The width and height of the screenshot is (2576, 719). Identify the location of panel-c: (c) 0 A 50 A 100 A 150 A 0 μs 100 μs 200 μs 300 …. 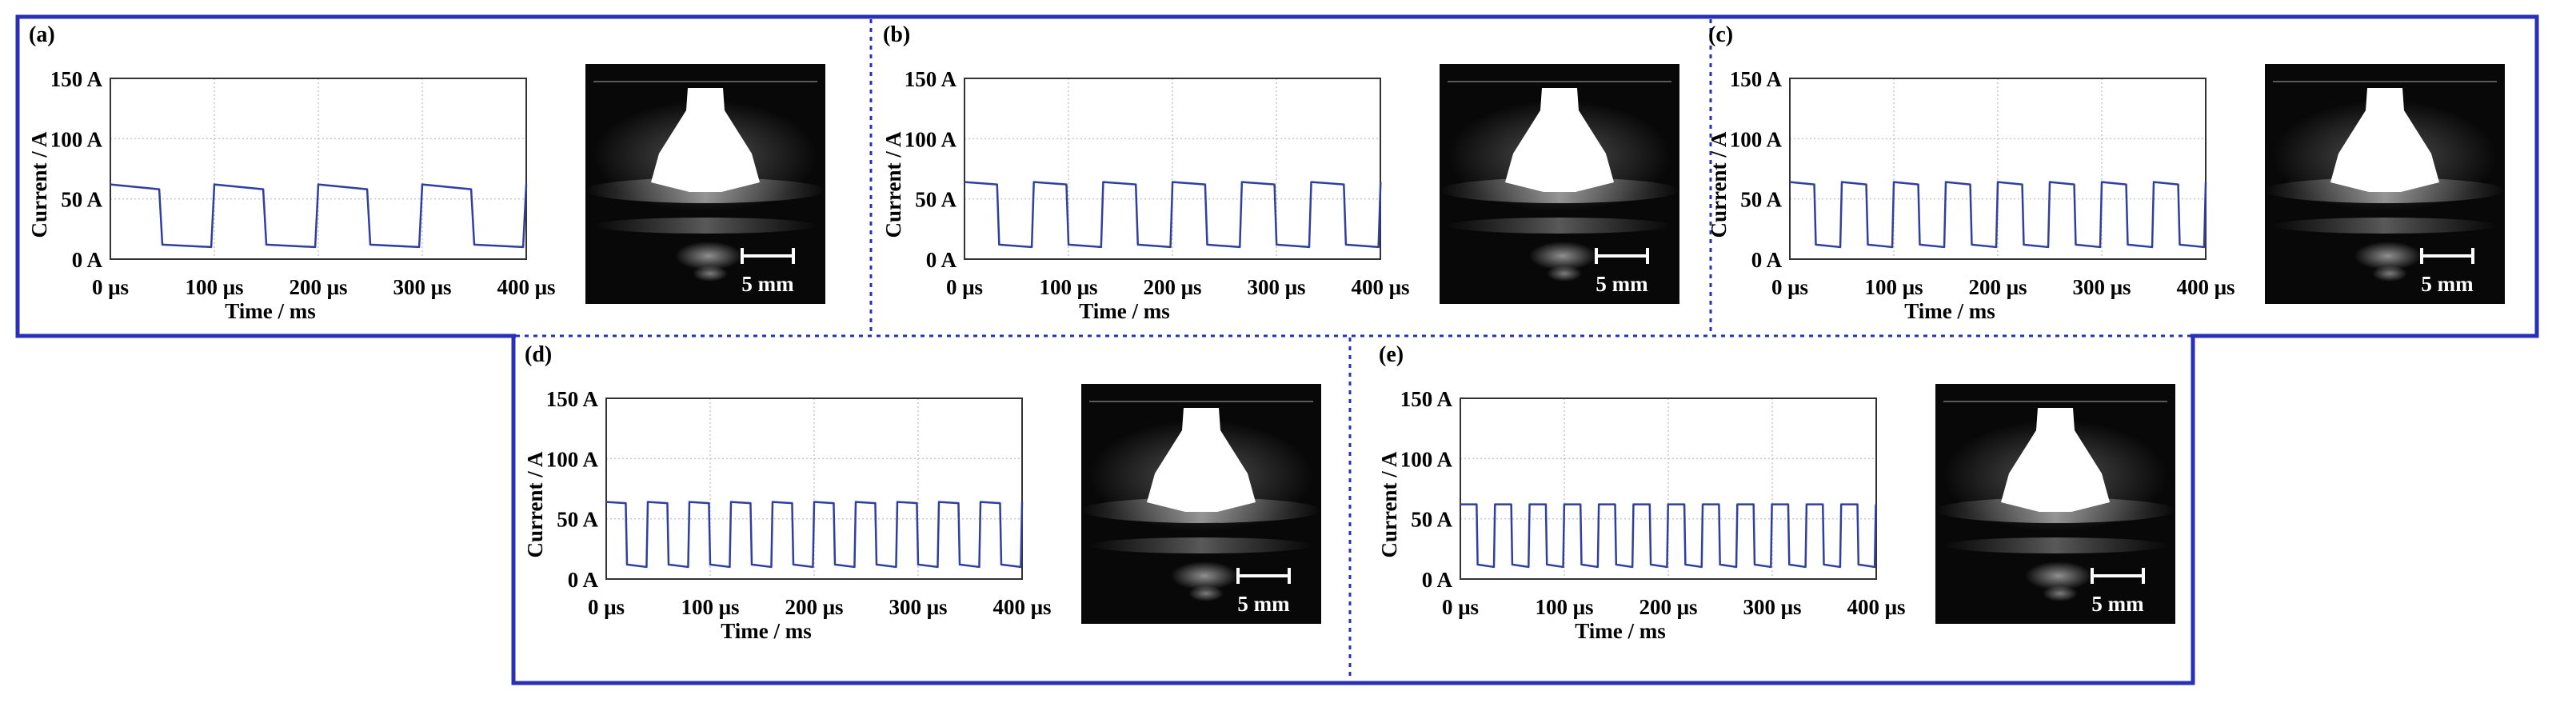
(2106, 172).